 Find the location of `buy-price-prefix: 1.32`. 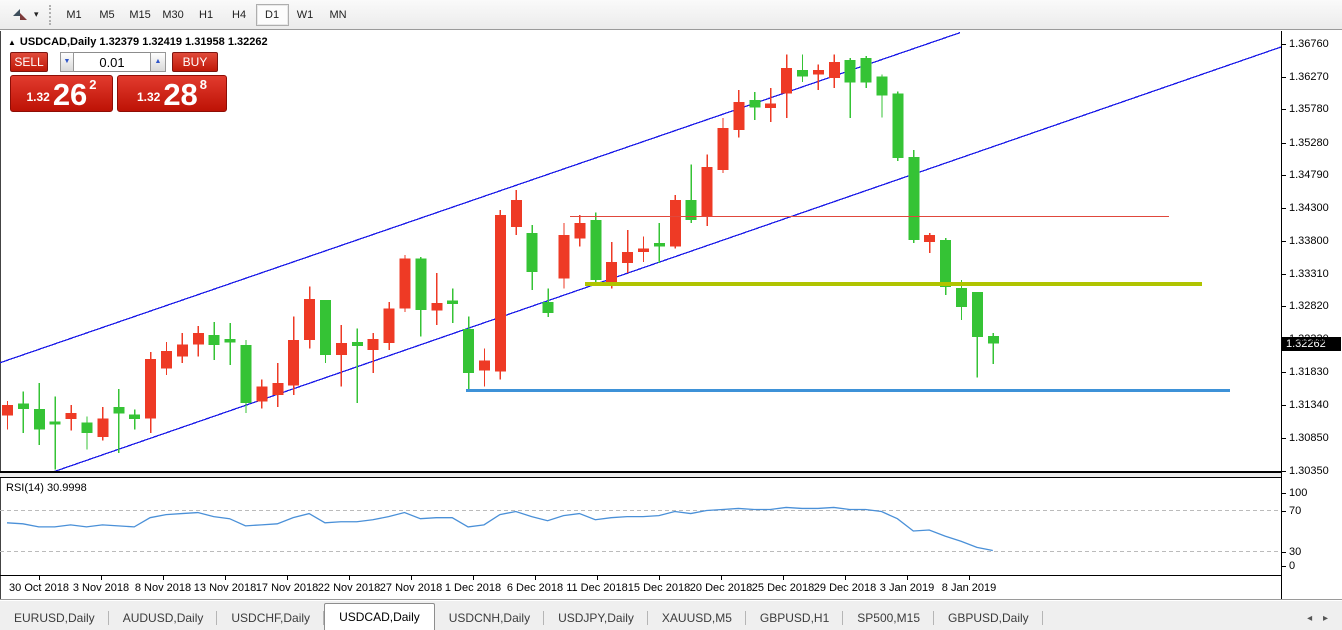

buy-price-prefix: 1.32 is located at coordinates (148, 97).